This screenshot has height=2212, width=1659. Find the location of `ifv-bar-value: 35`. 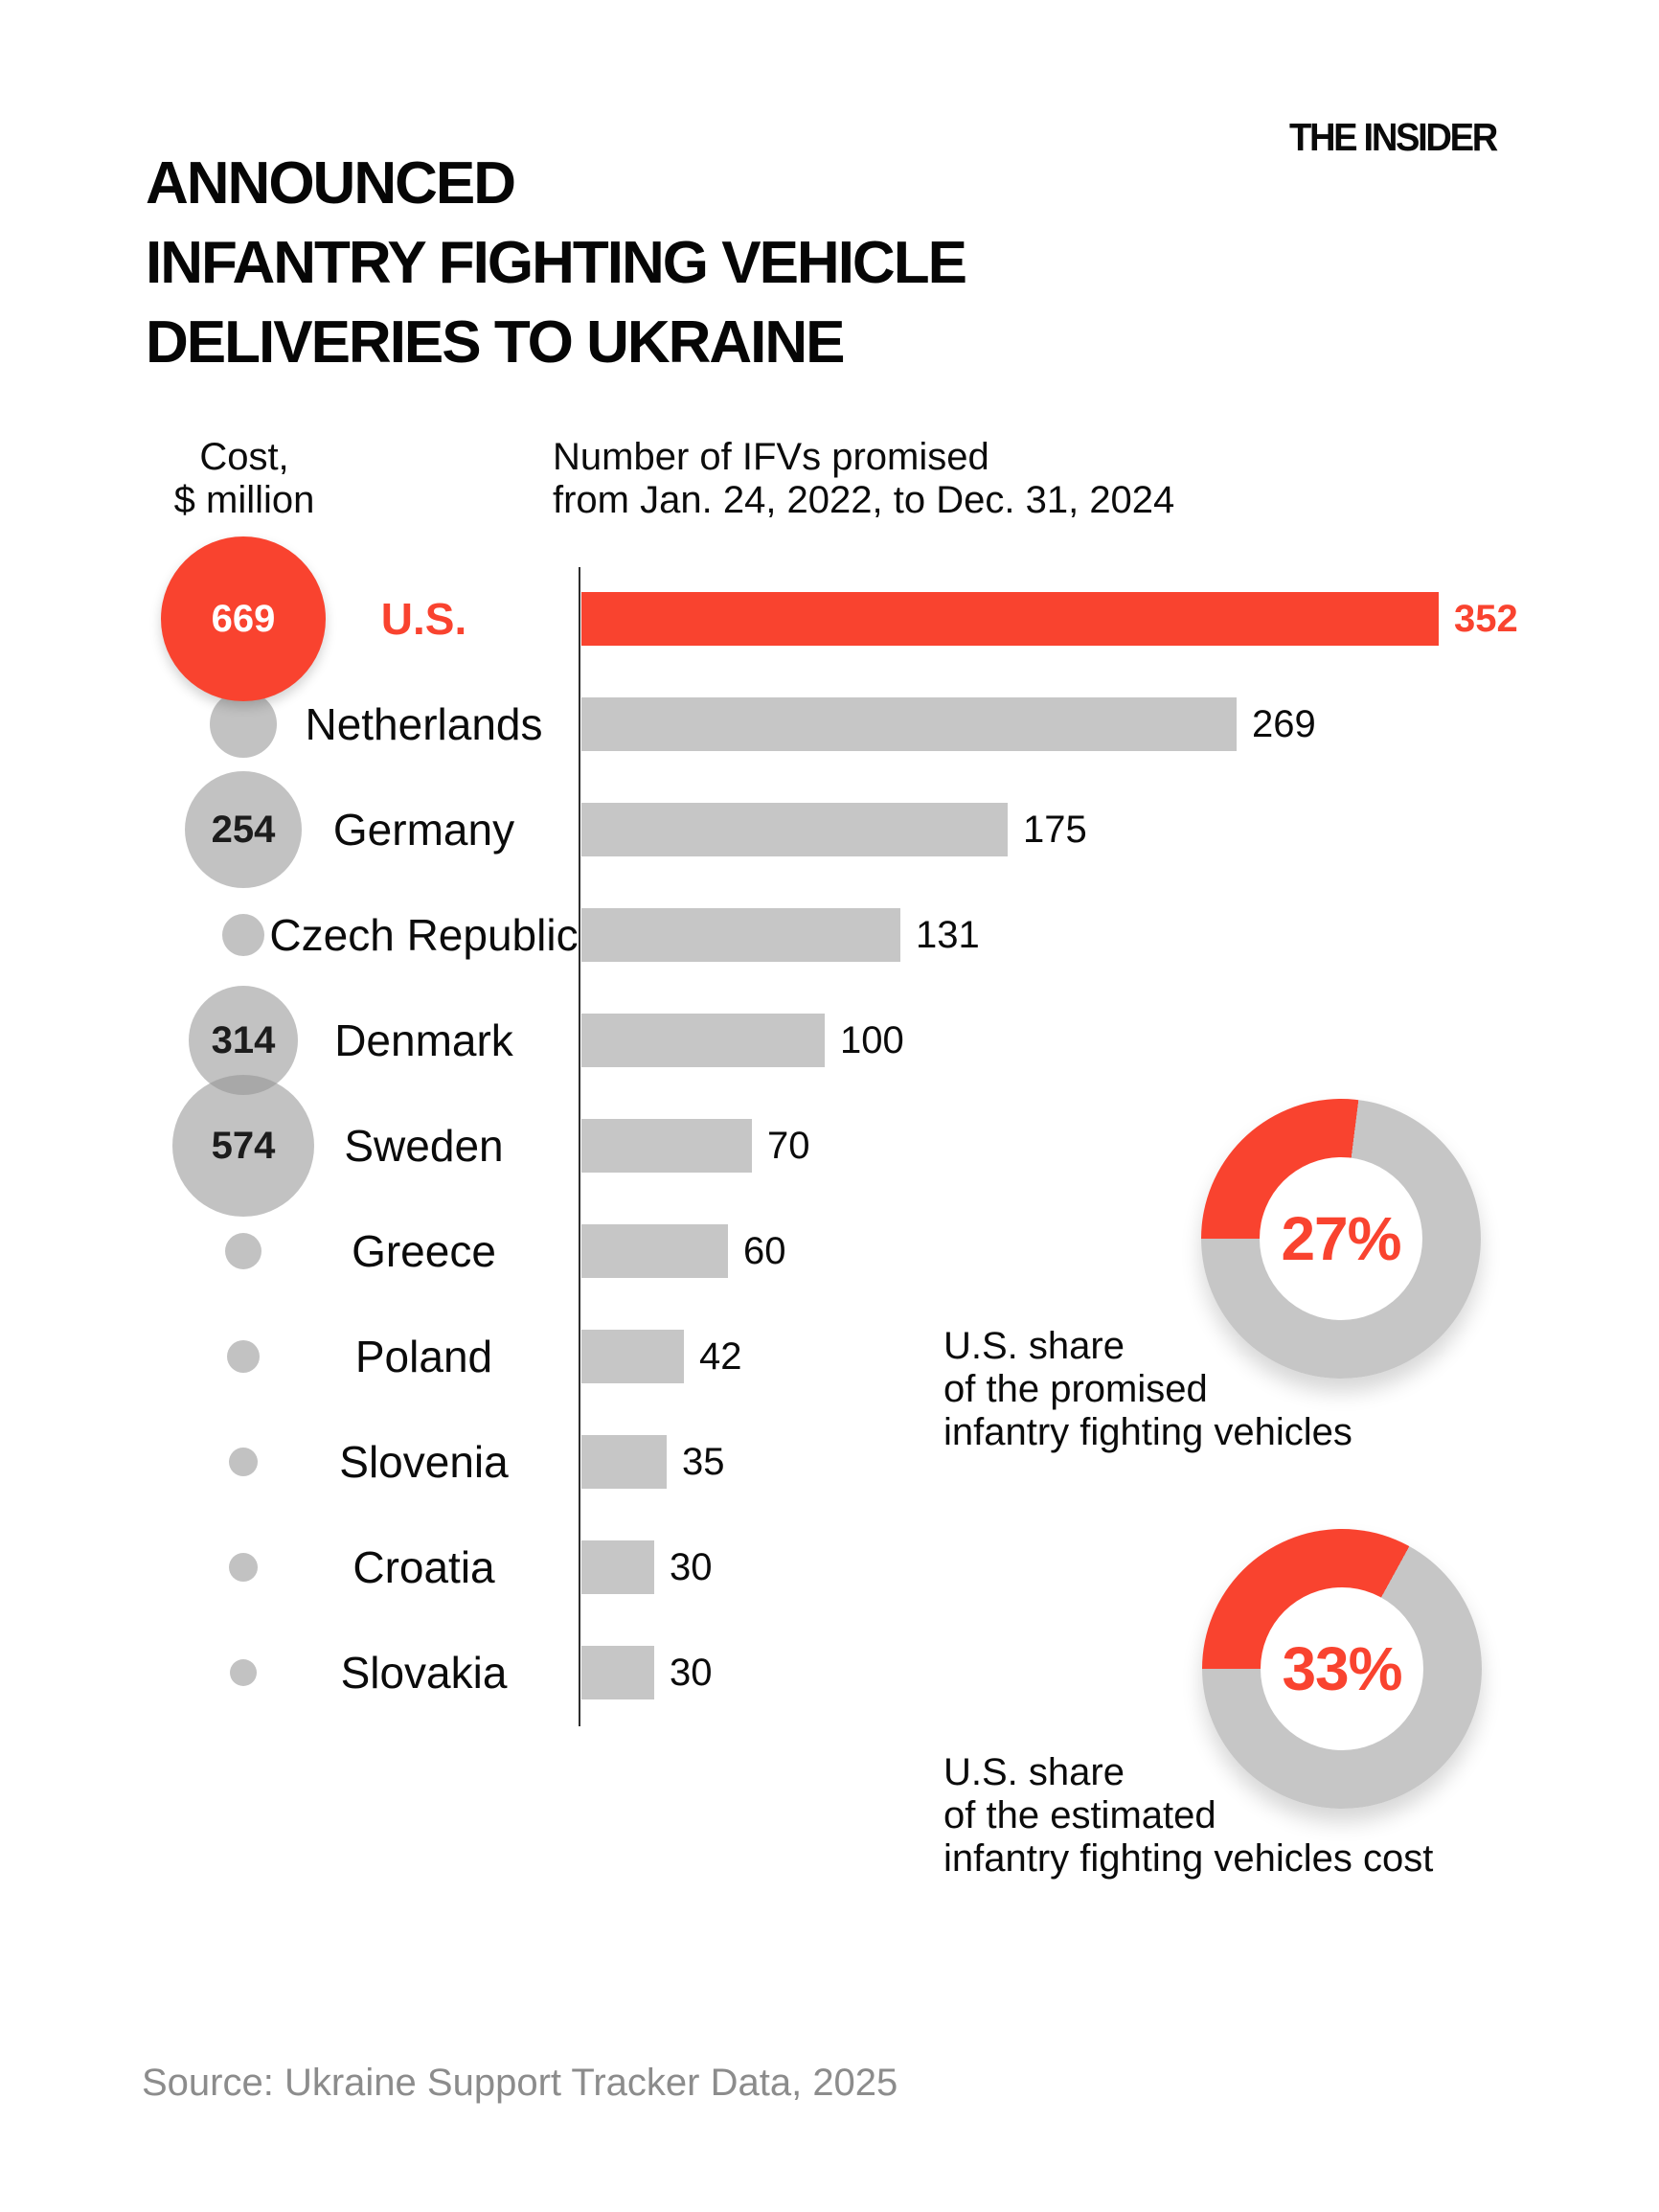

ifv-bar-value: 35 is located at coordinates (703, 1462).